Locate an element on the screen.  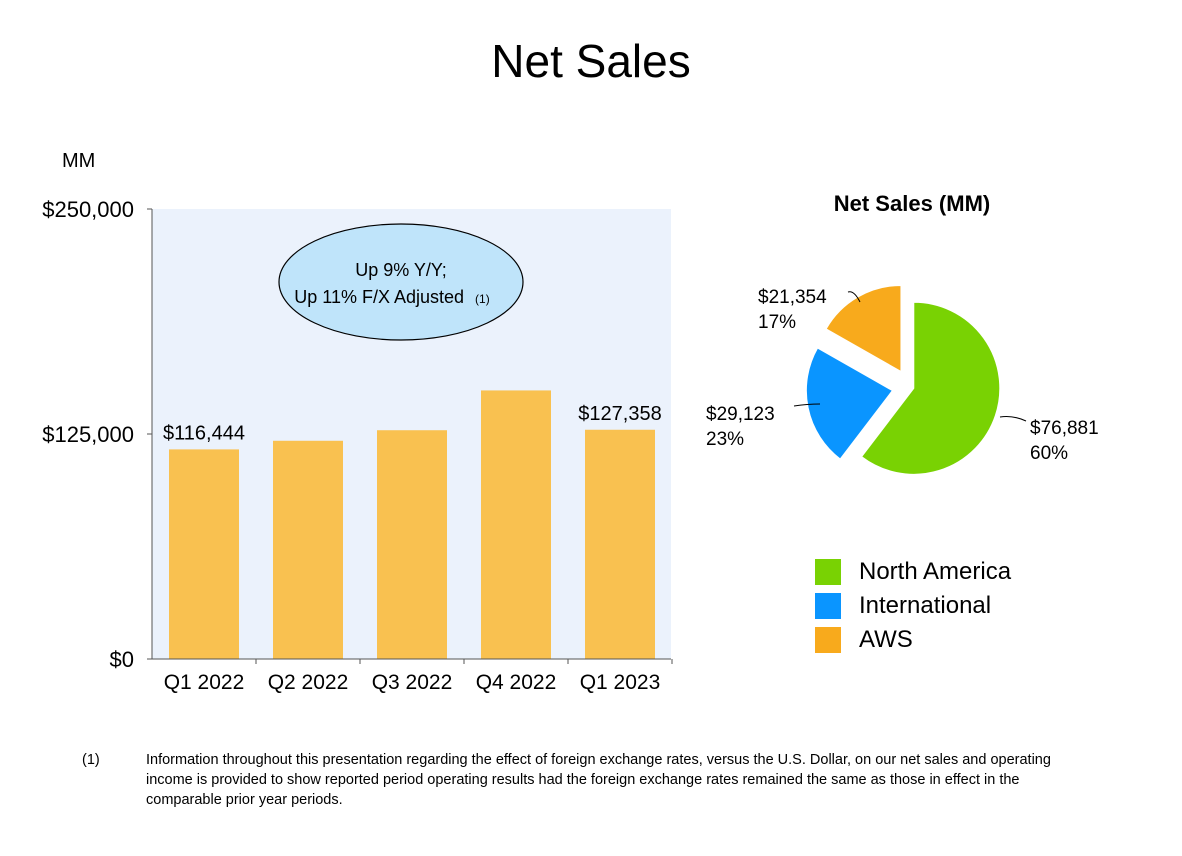
unit-label: MM is located at coordinates (78, 161).